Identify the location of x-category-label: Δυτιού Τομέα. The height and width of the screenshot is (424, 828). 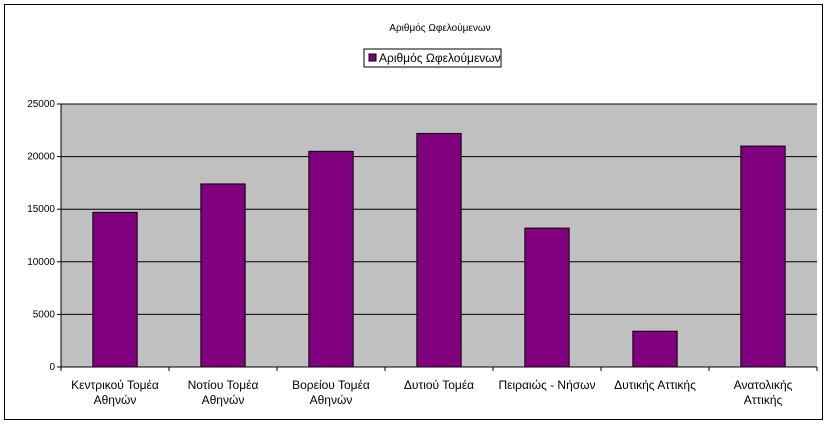
(439, 385).